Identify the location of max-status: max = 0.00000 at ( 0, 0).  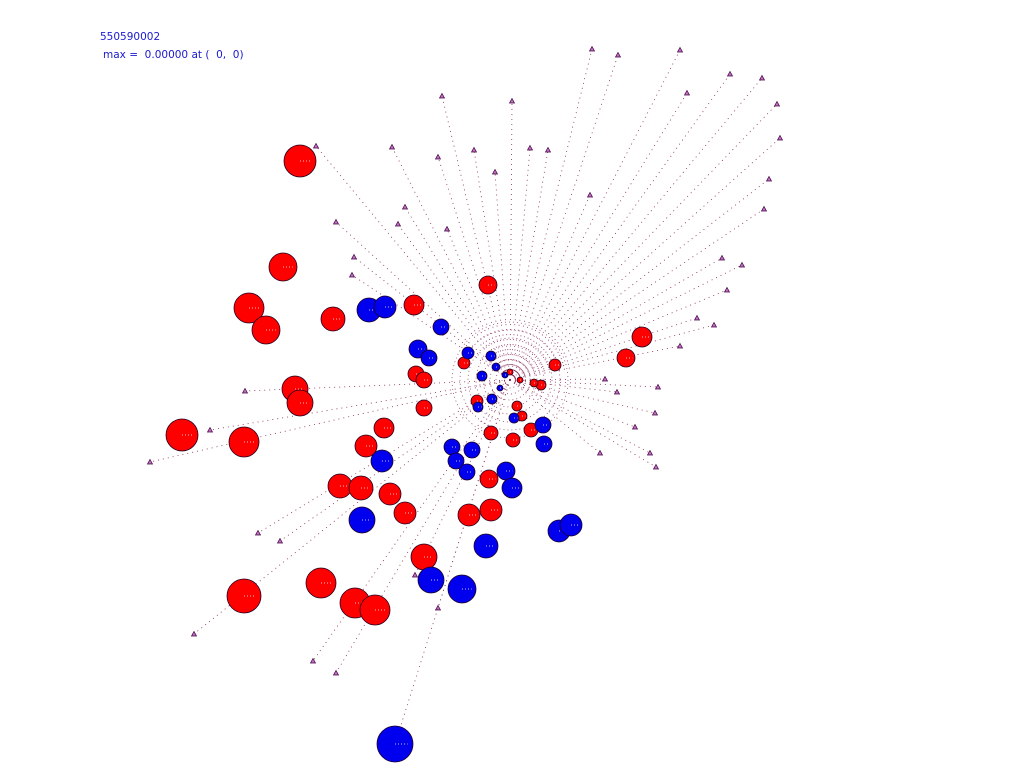
(173, 55).